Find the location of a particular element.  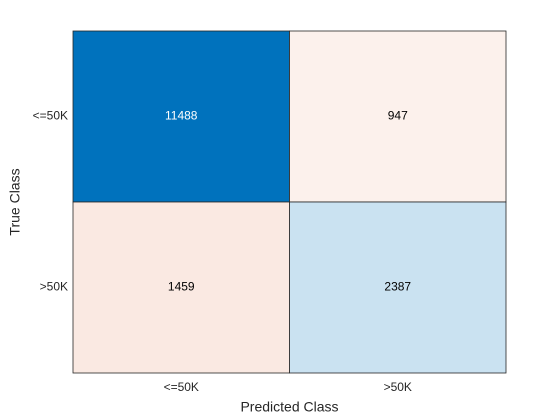

x-tick-label: <=50K is located at coordinates (181, 387).